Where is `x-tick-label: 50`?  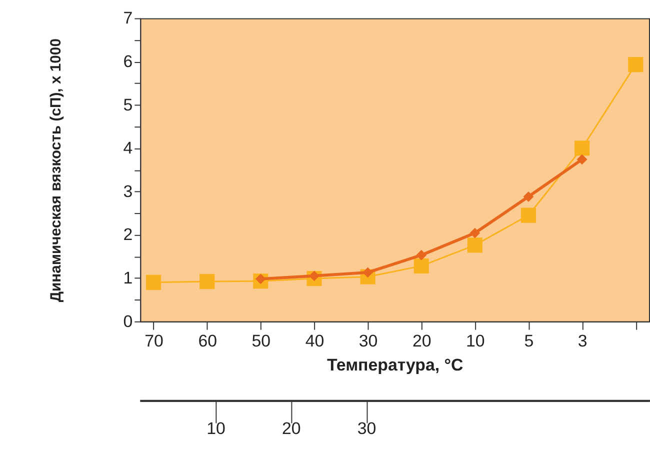
x-tick-label: 50 is located at coordinates (261, 341).